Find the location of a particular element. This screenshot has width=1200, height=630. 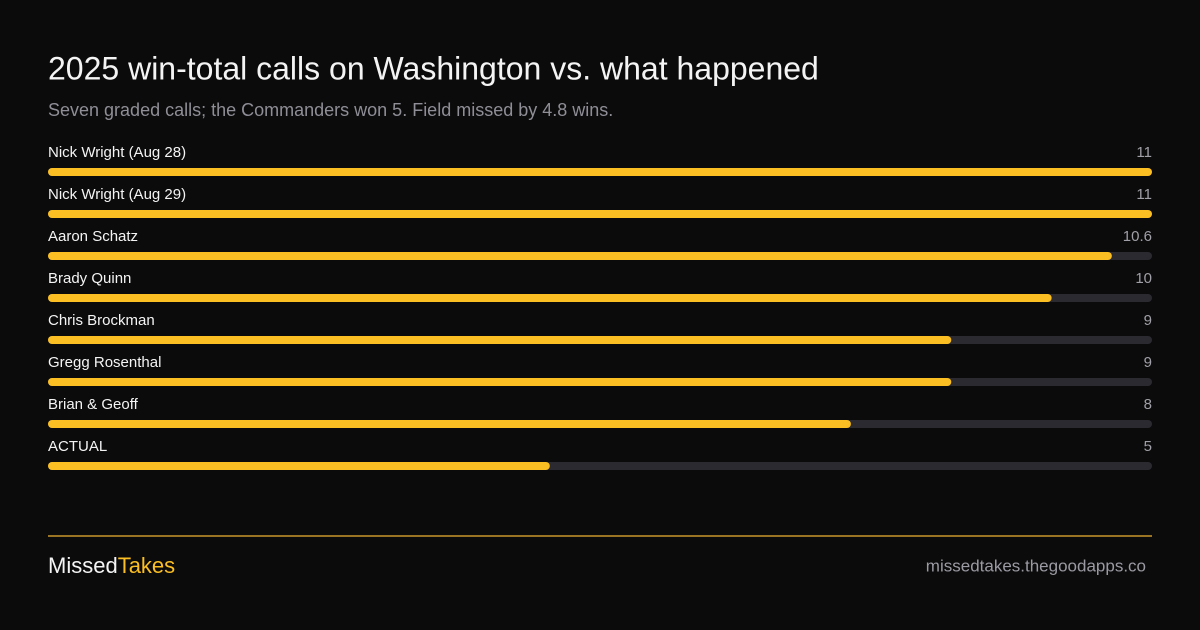

bar-label: Nick Wright (Aug 29) is located at coordinates (117, 194).